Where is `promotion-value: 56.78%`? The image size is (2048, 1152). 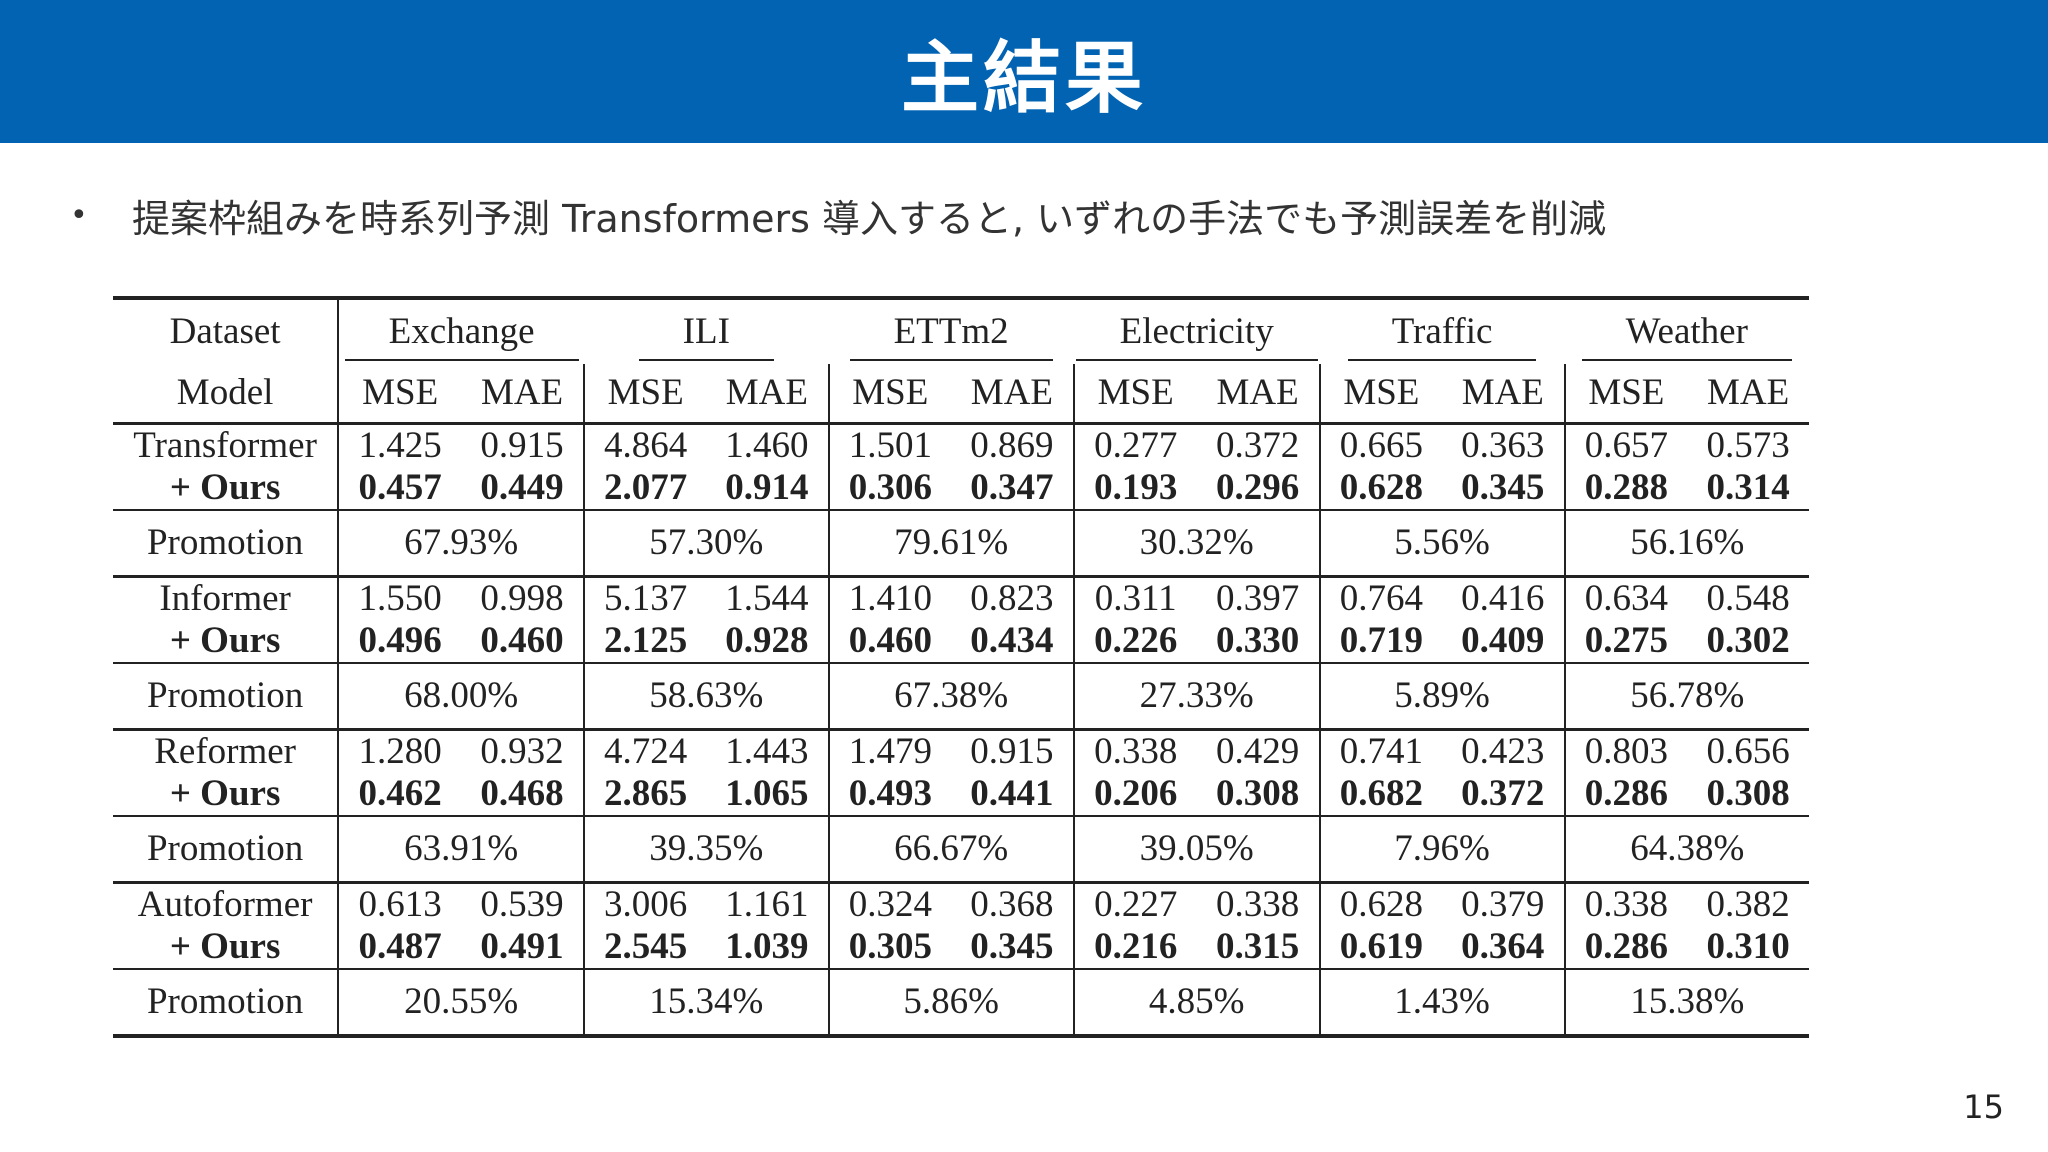
promotion-value: 56.78% is located at coordinates (1686, 696).